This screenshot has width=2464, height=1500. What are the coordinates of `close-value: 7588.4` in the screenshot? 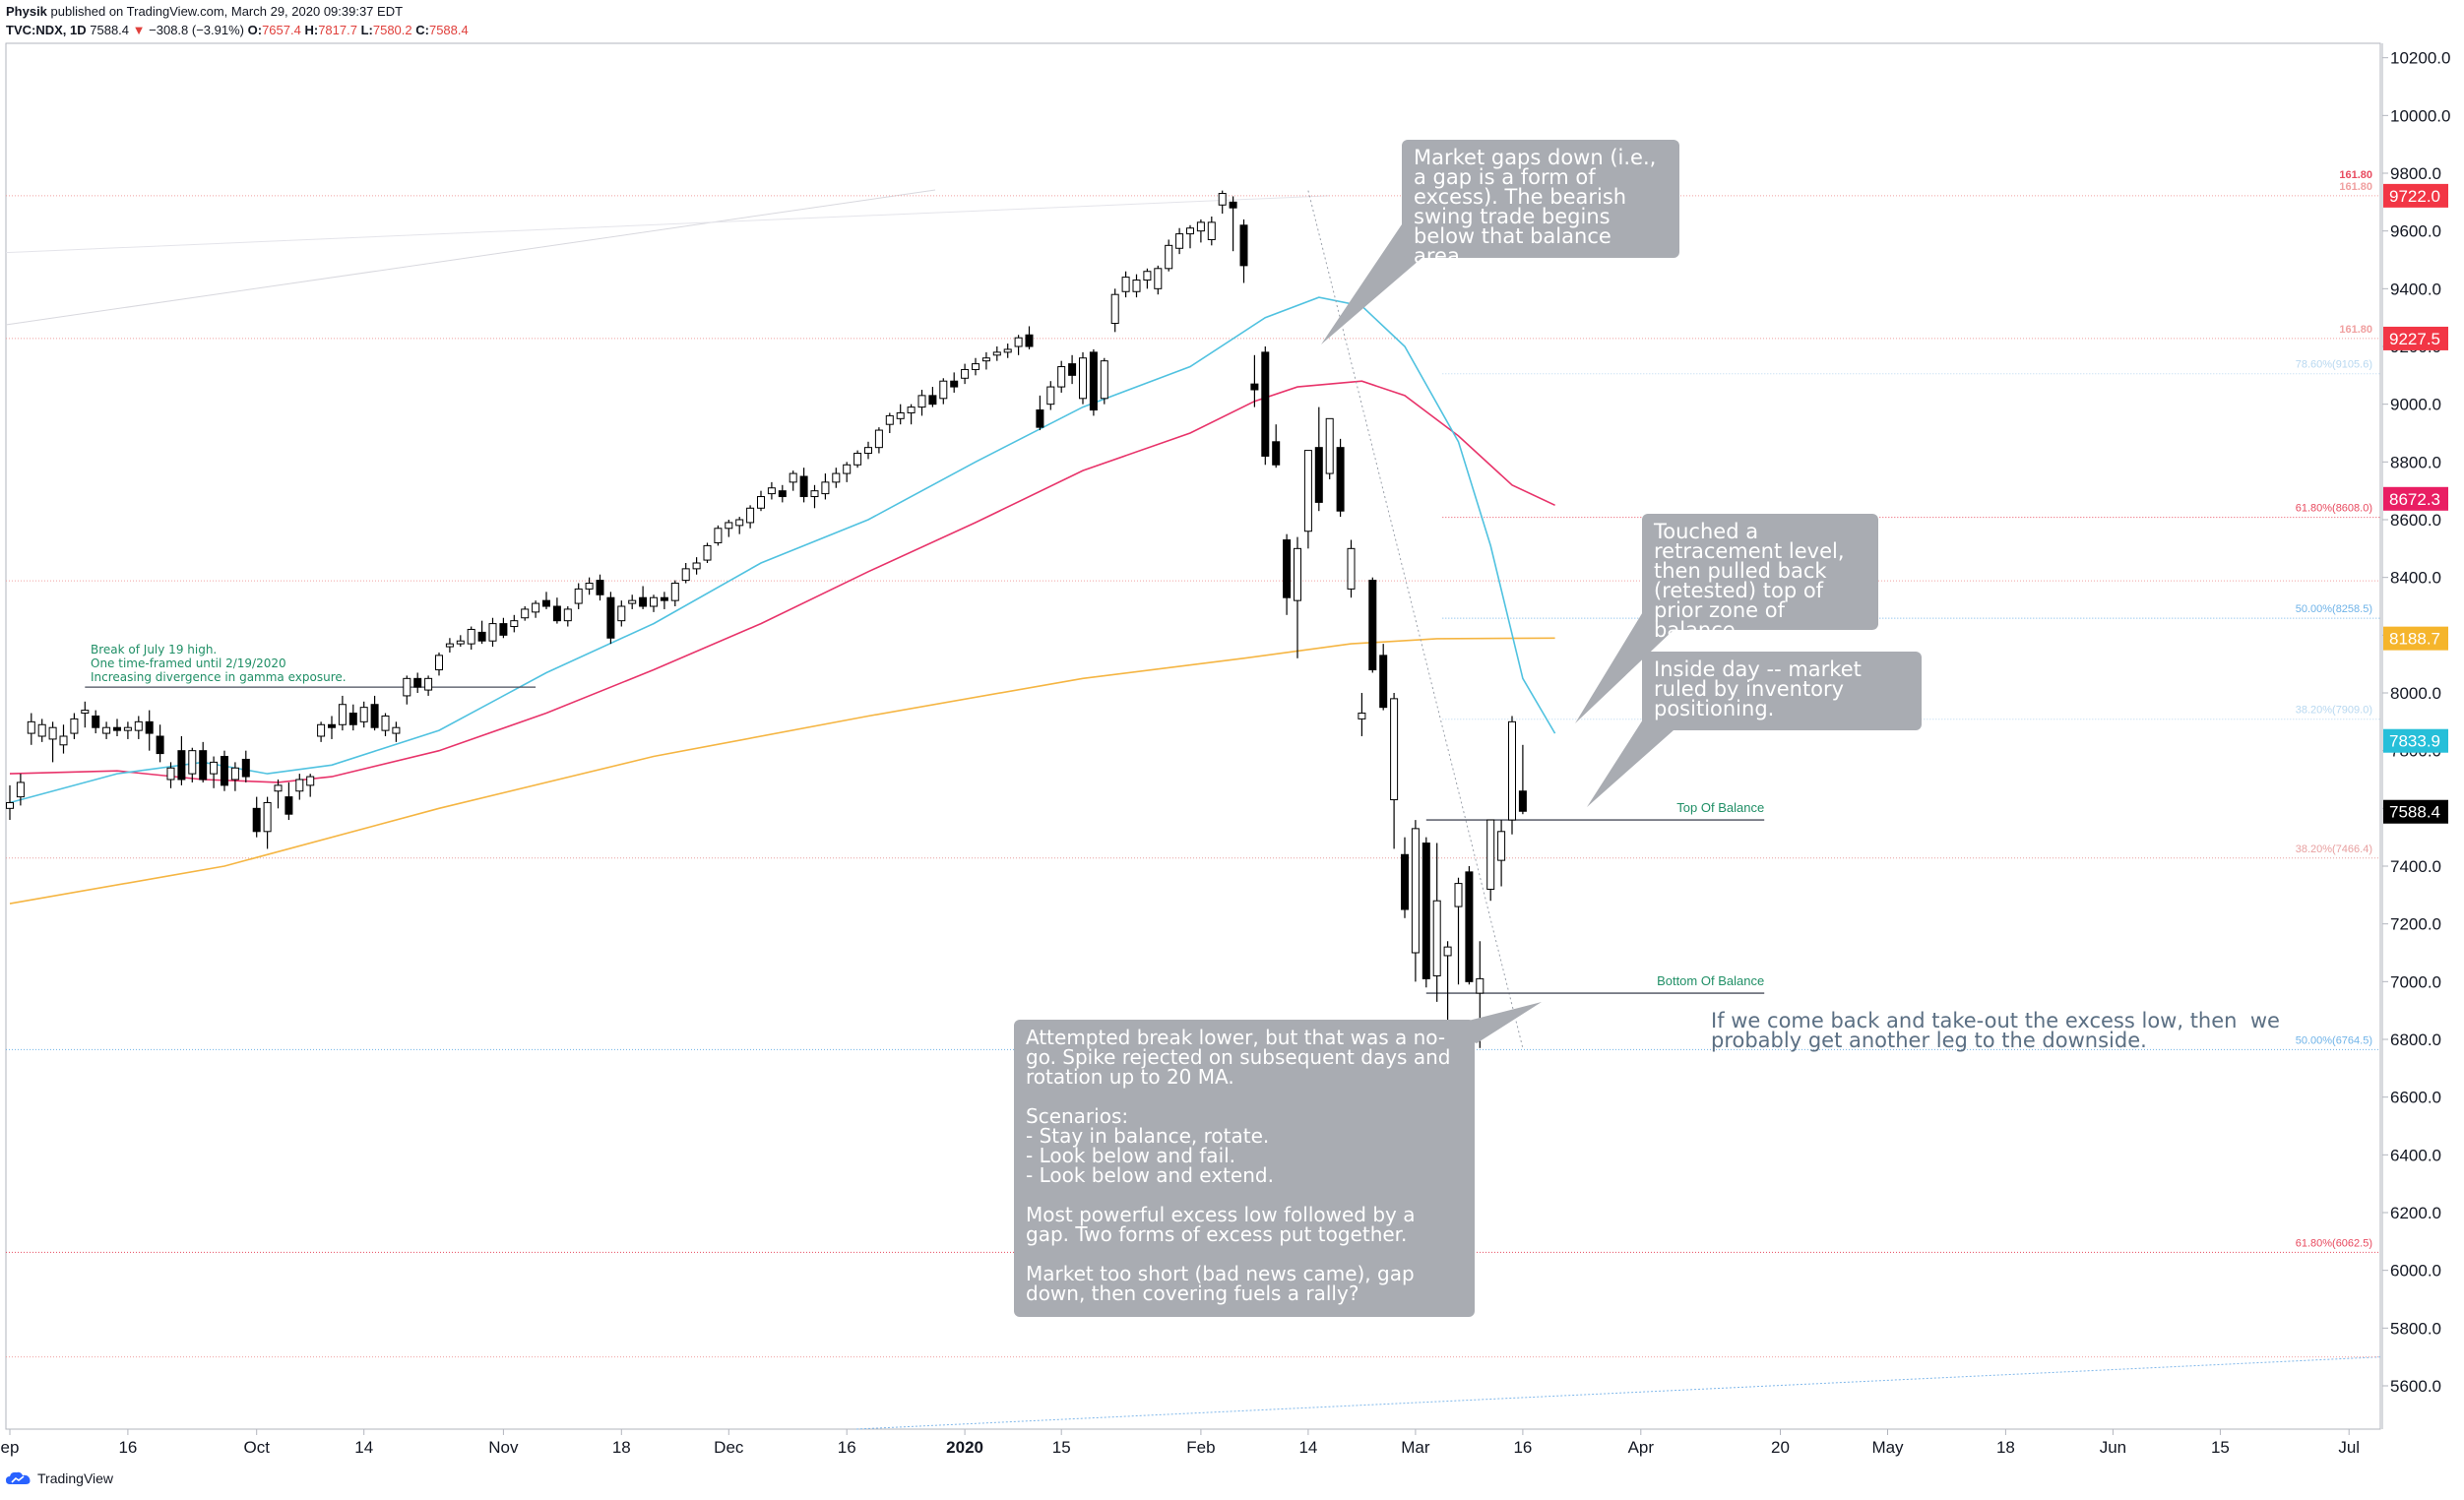 It's located at (448, 30).